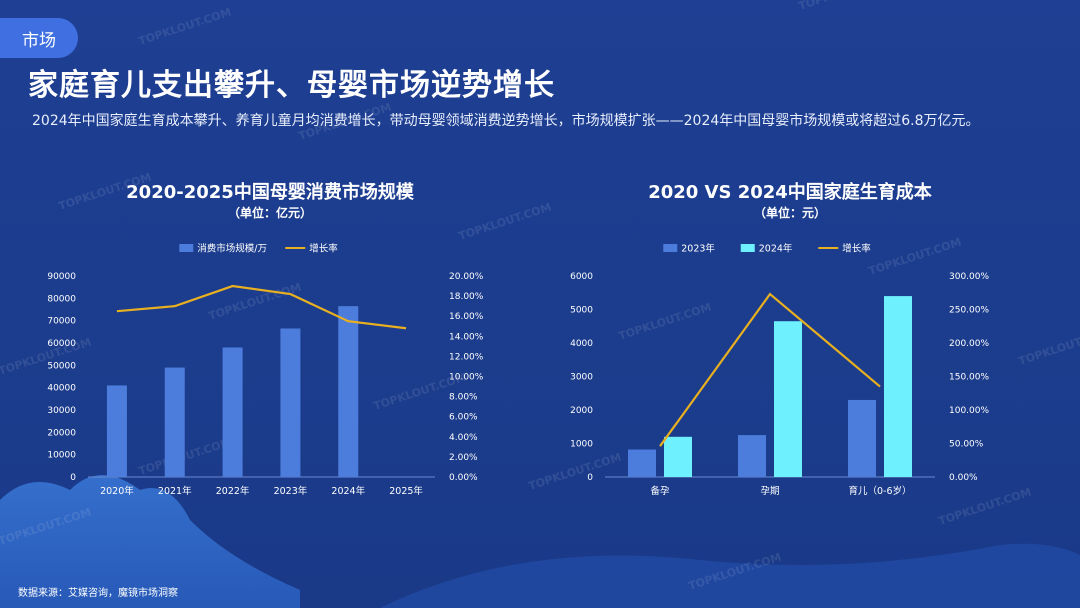 The width and height of the screenshot is (1080, 608). I want to click on x-tick-label: 育儿（0-6岁）, so click(879, 491).